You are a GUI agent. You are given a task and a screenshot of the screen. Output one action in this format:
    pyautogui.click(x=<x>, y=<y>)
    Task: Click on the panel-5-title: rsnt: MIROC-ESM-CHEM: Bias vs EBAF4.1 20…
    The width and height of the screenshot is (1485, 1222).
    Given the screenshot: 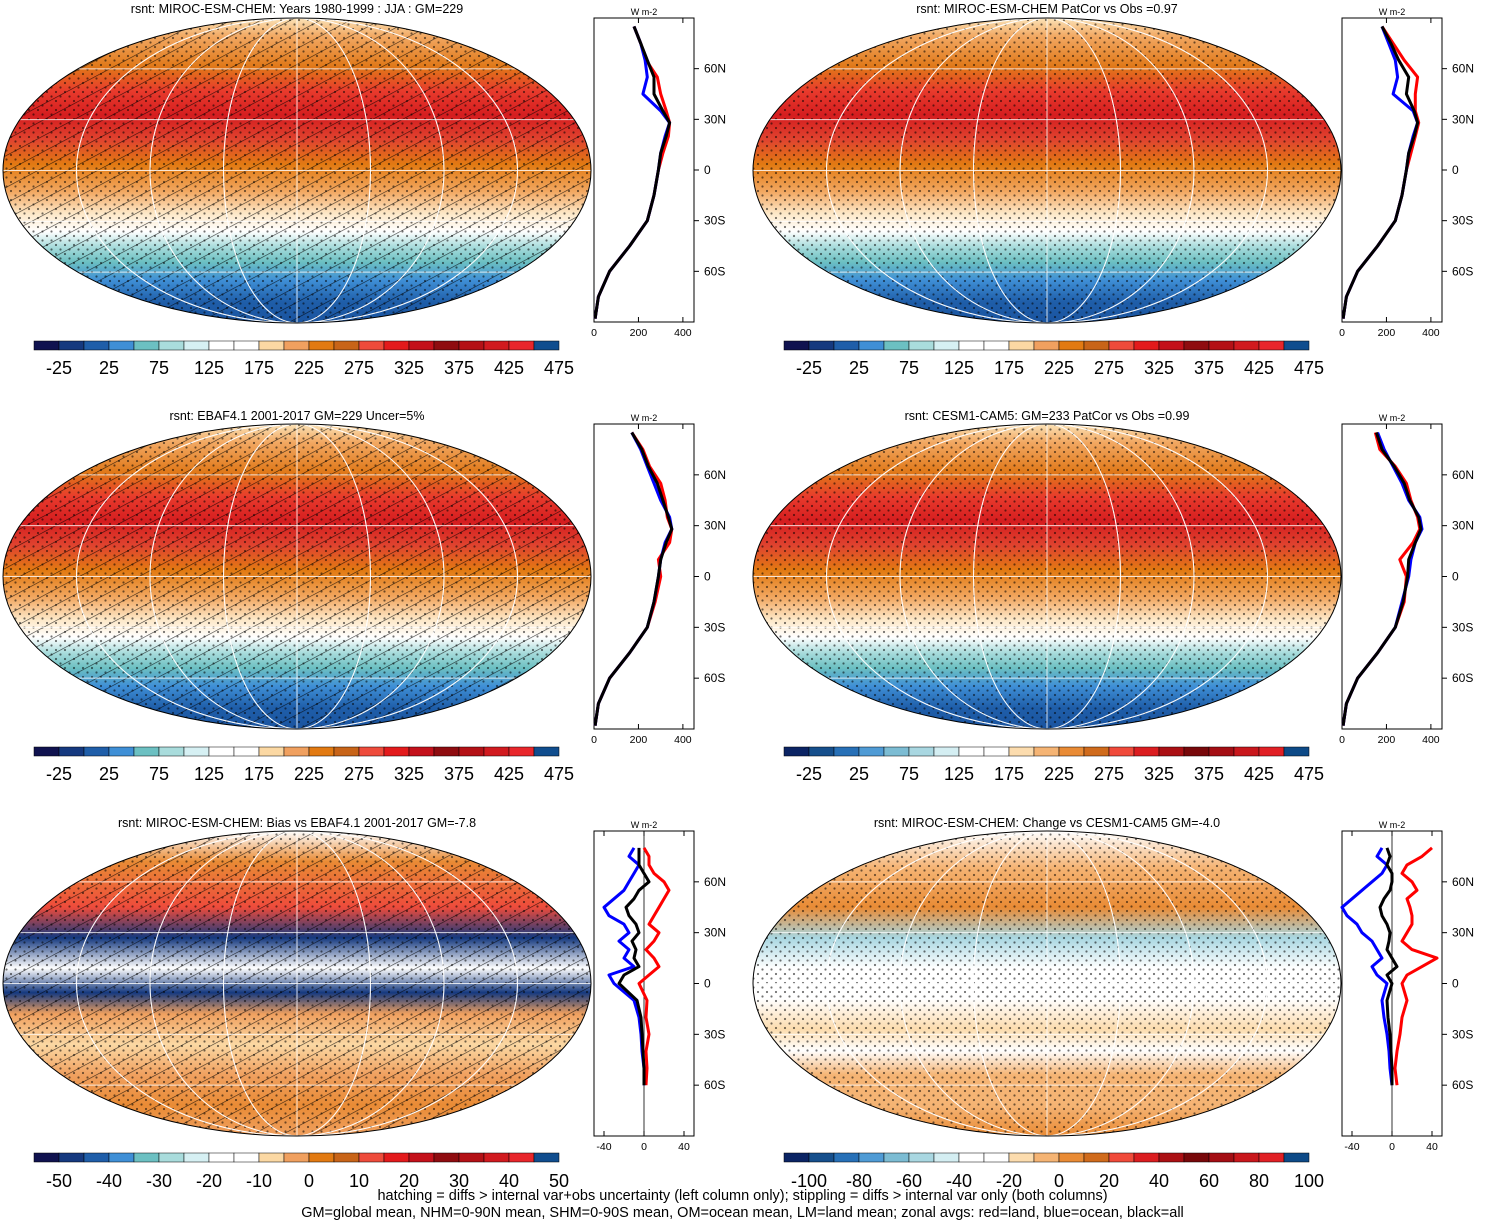 What is the action you would take?
    pyautogui.click(x=297, y=823)
    